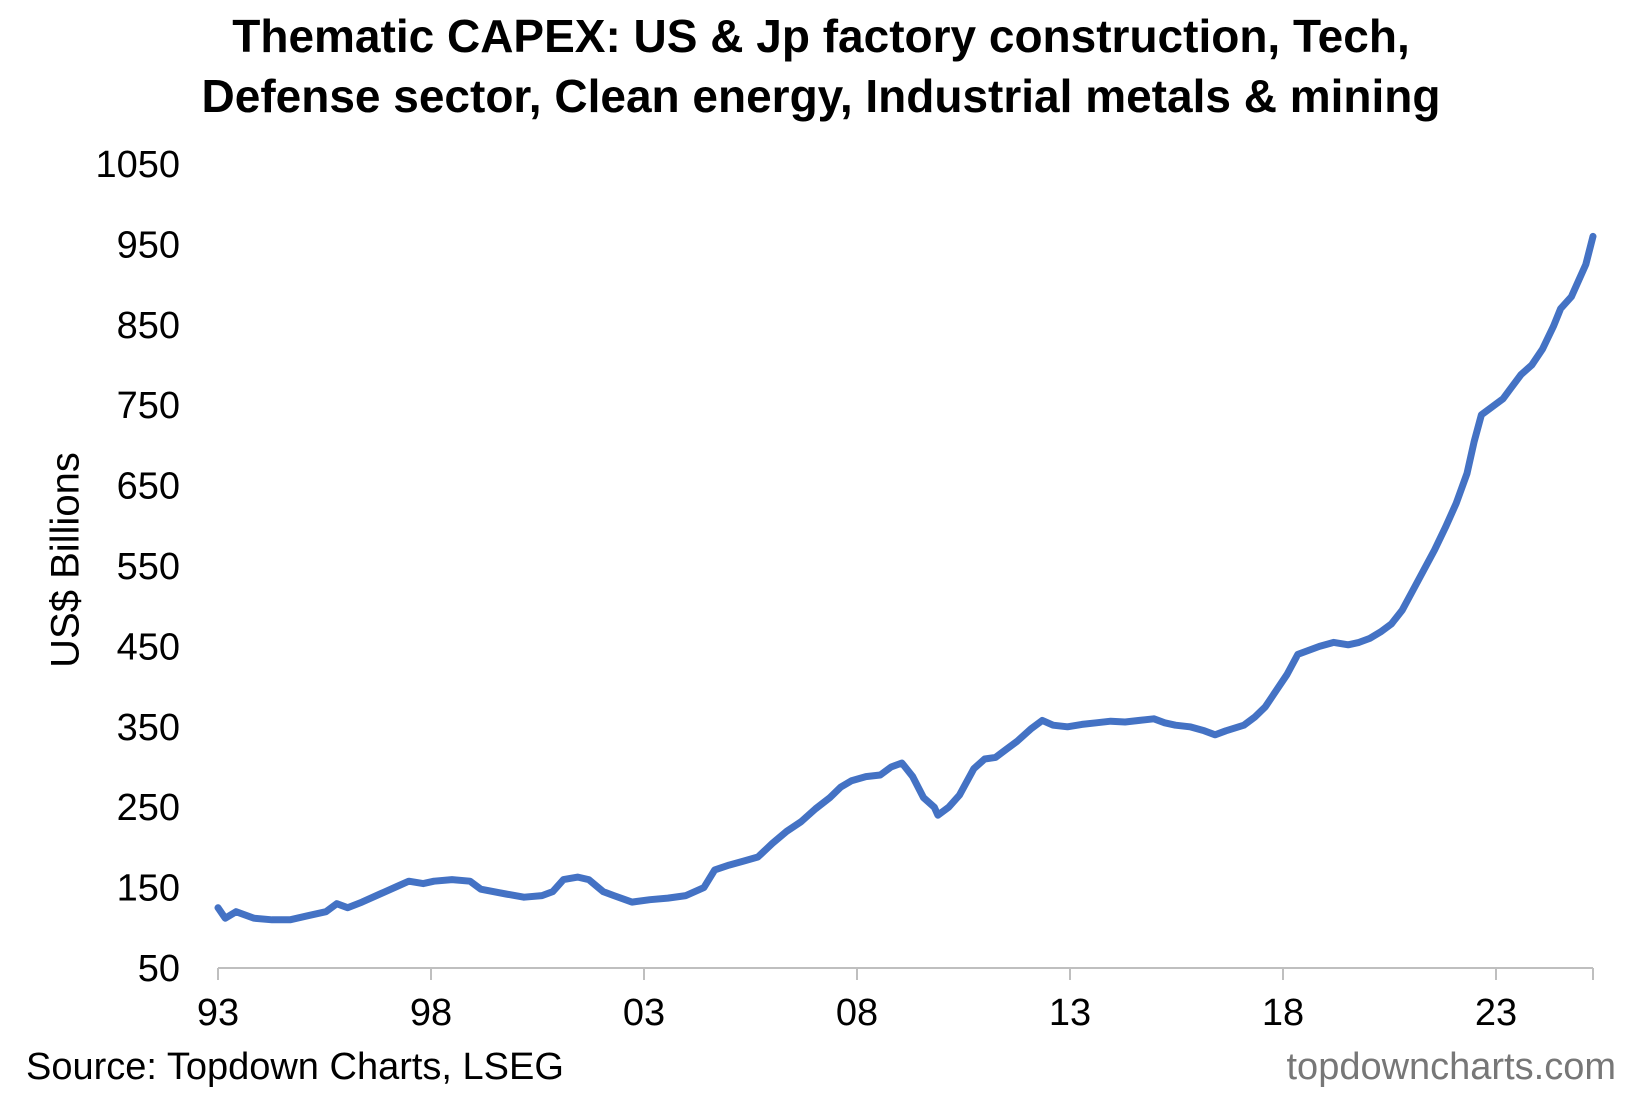  Describe the element at coordinates (148, 326) in the screenshot. I see `y-tick-label: 850` at that location.